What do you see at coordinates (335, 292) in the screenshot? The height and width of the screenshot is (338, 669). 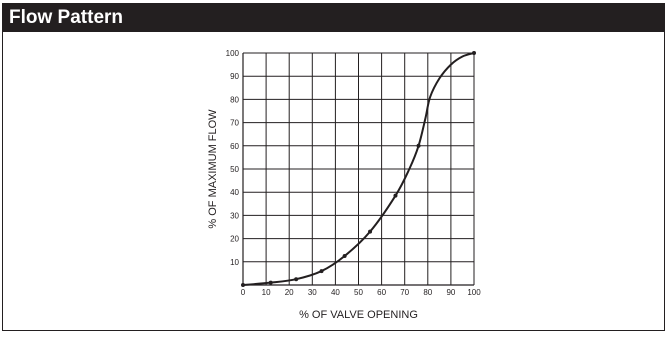 I see `x-tick-label: 40` at bounding box center [335, 292].